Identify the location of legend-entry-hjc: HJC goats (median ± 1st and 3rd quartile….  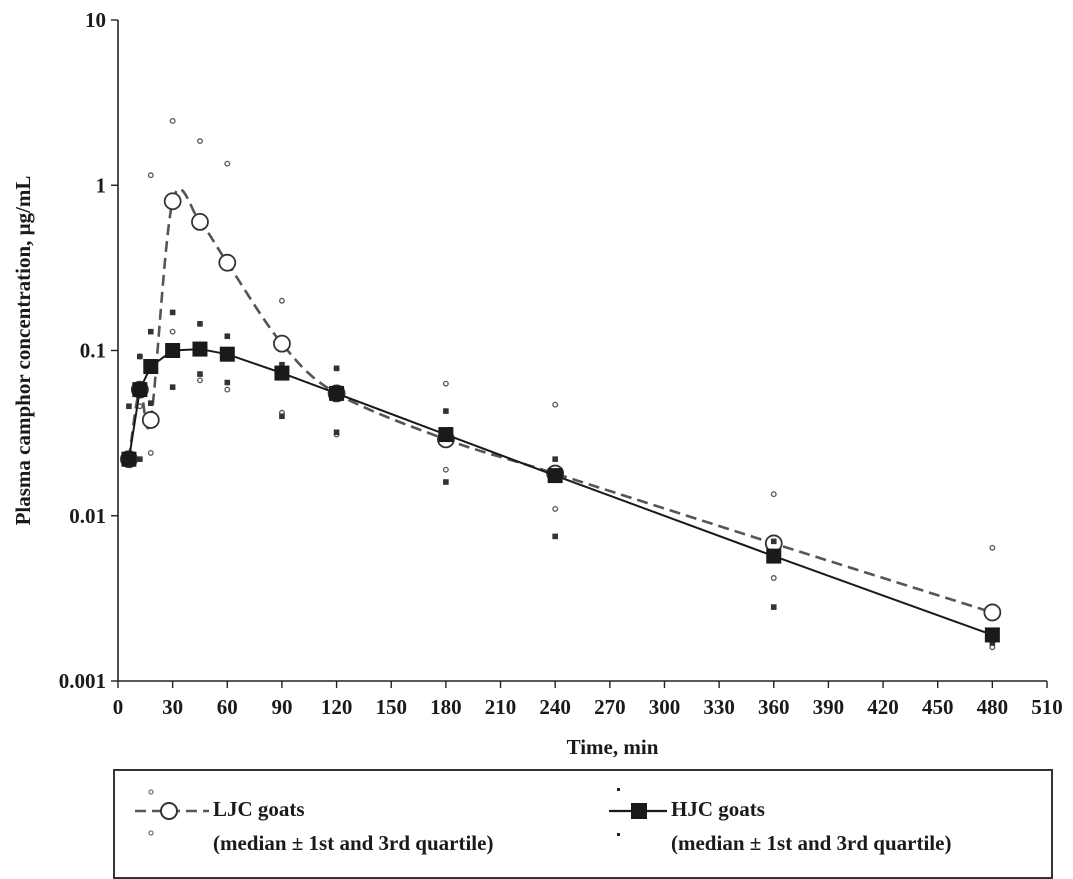
(827, 819).